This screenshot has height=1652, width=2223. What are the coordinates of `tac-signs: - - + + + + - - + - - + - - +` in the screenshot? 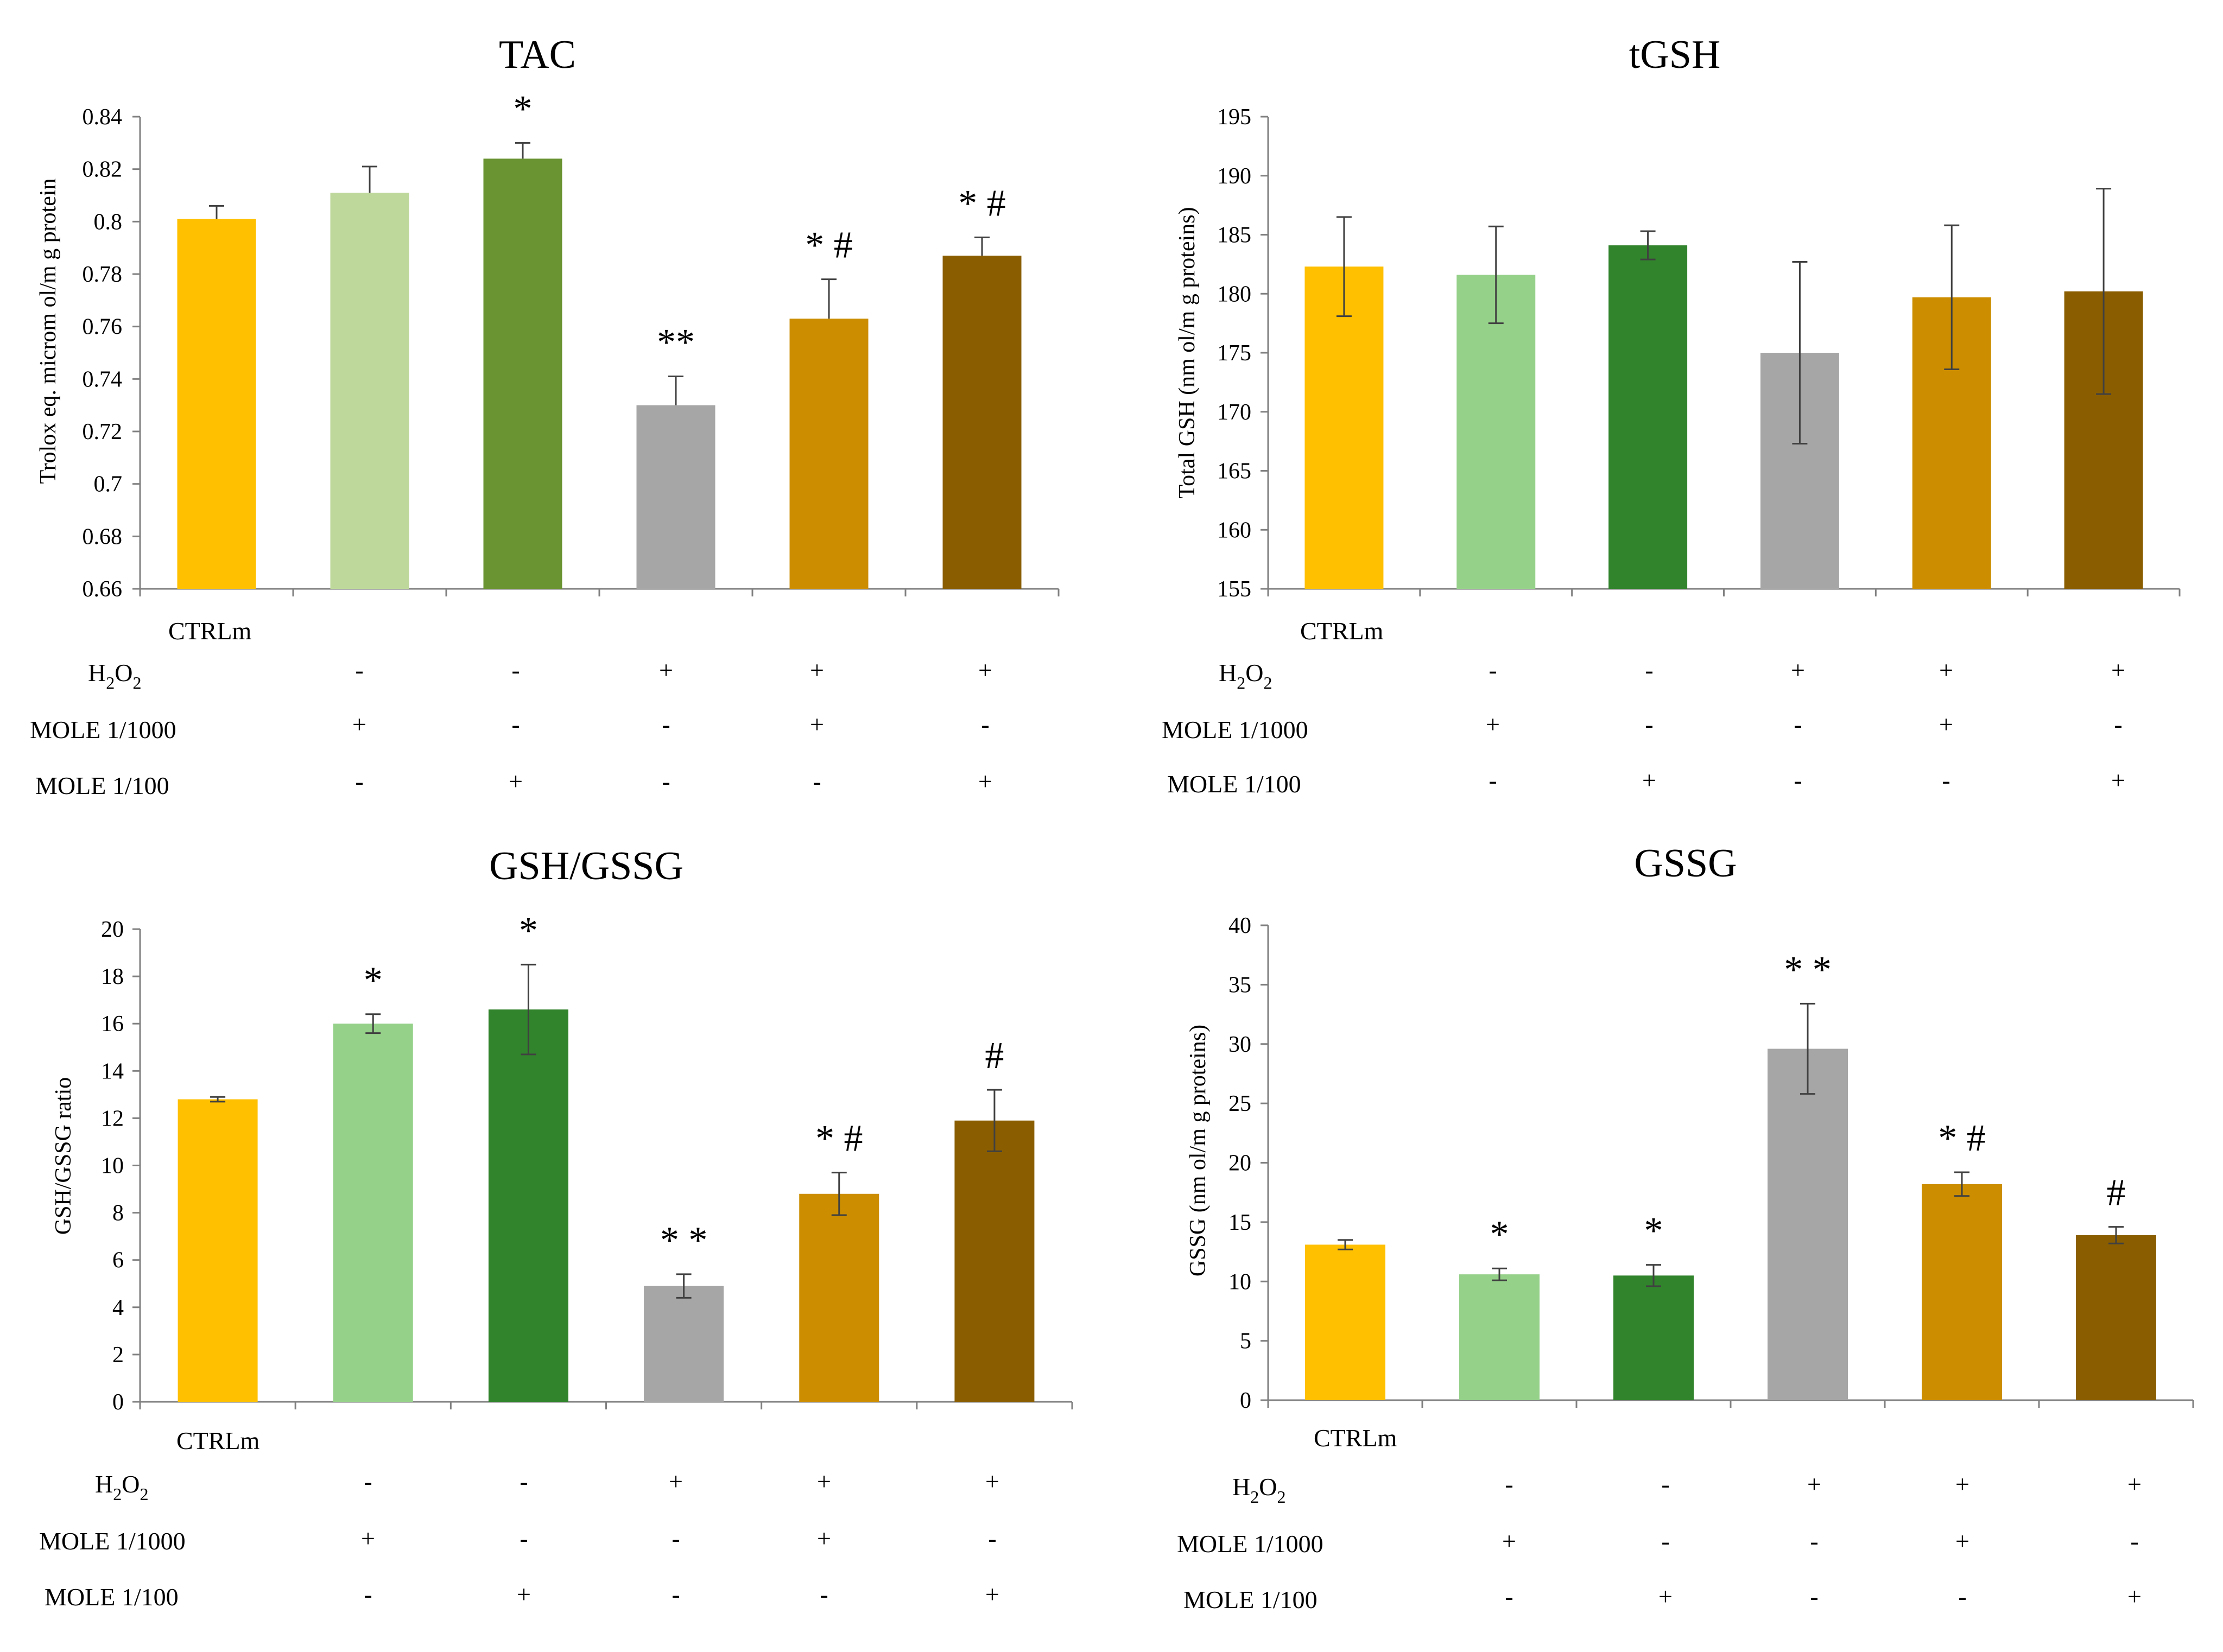 It's located at (672, 725).